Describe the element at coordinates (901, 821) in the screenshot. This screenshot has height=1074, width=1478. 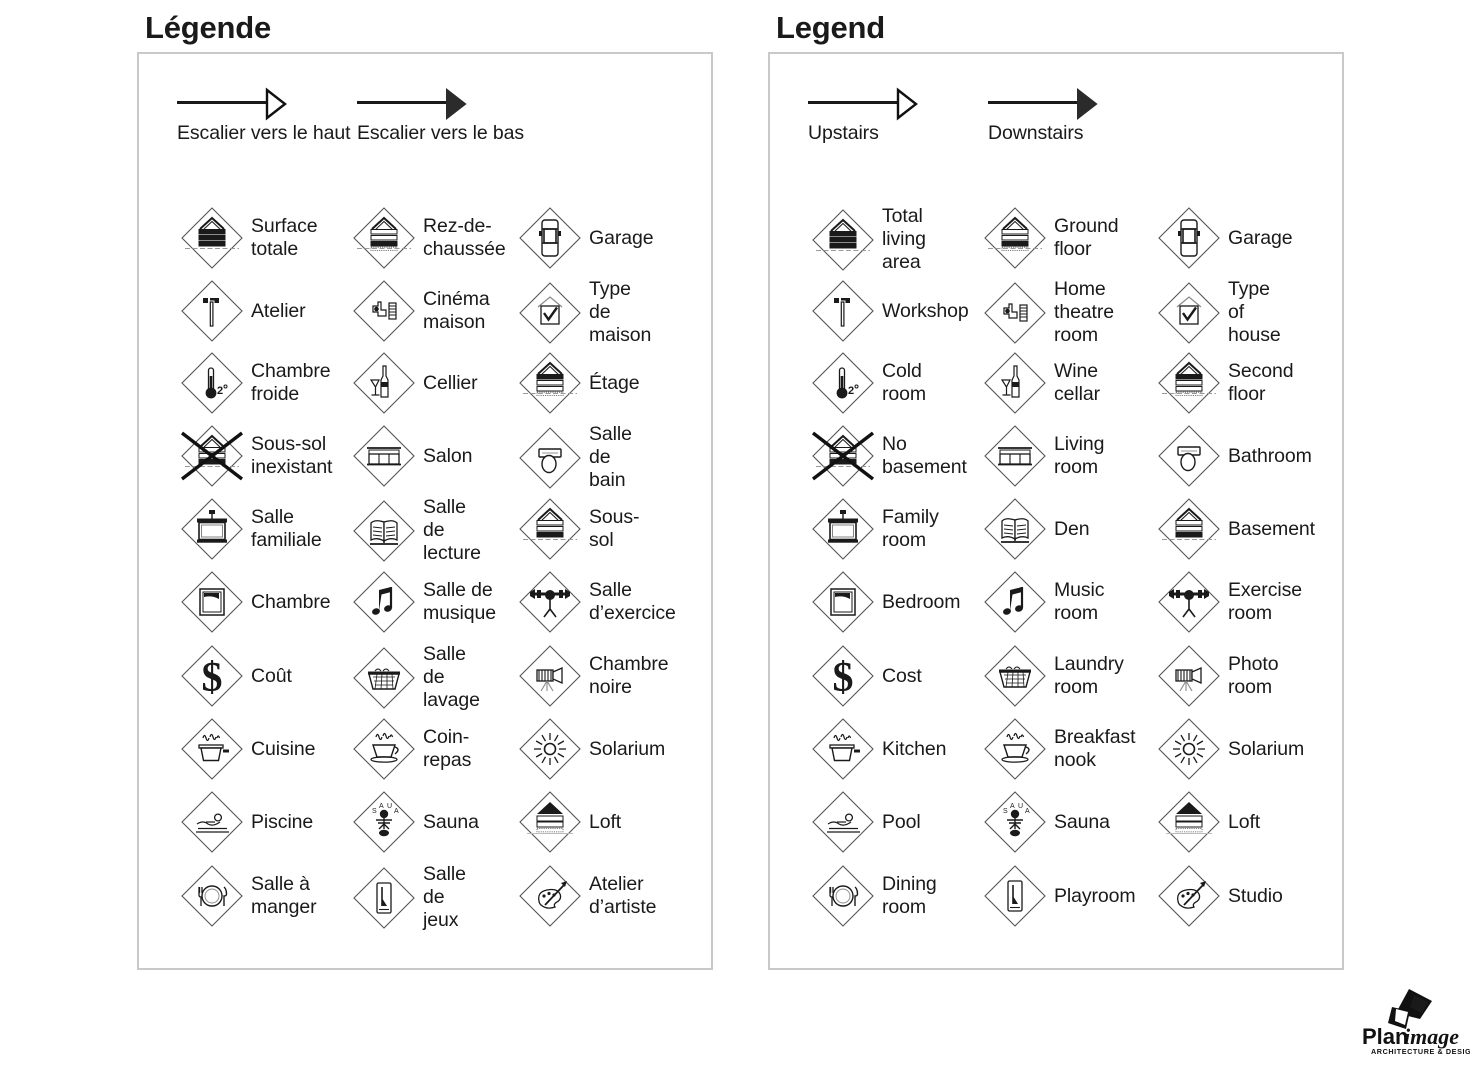
I see `legend-item-label: Pool` at that location.